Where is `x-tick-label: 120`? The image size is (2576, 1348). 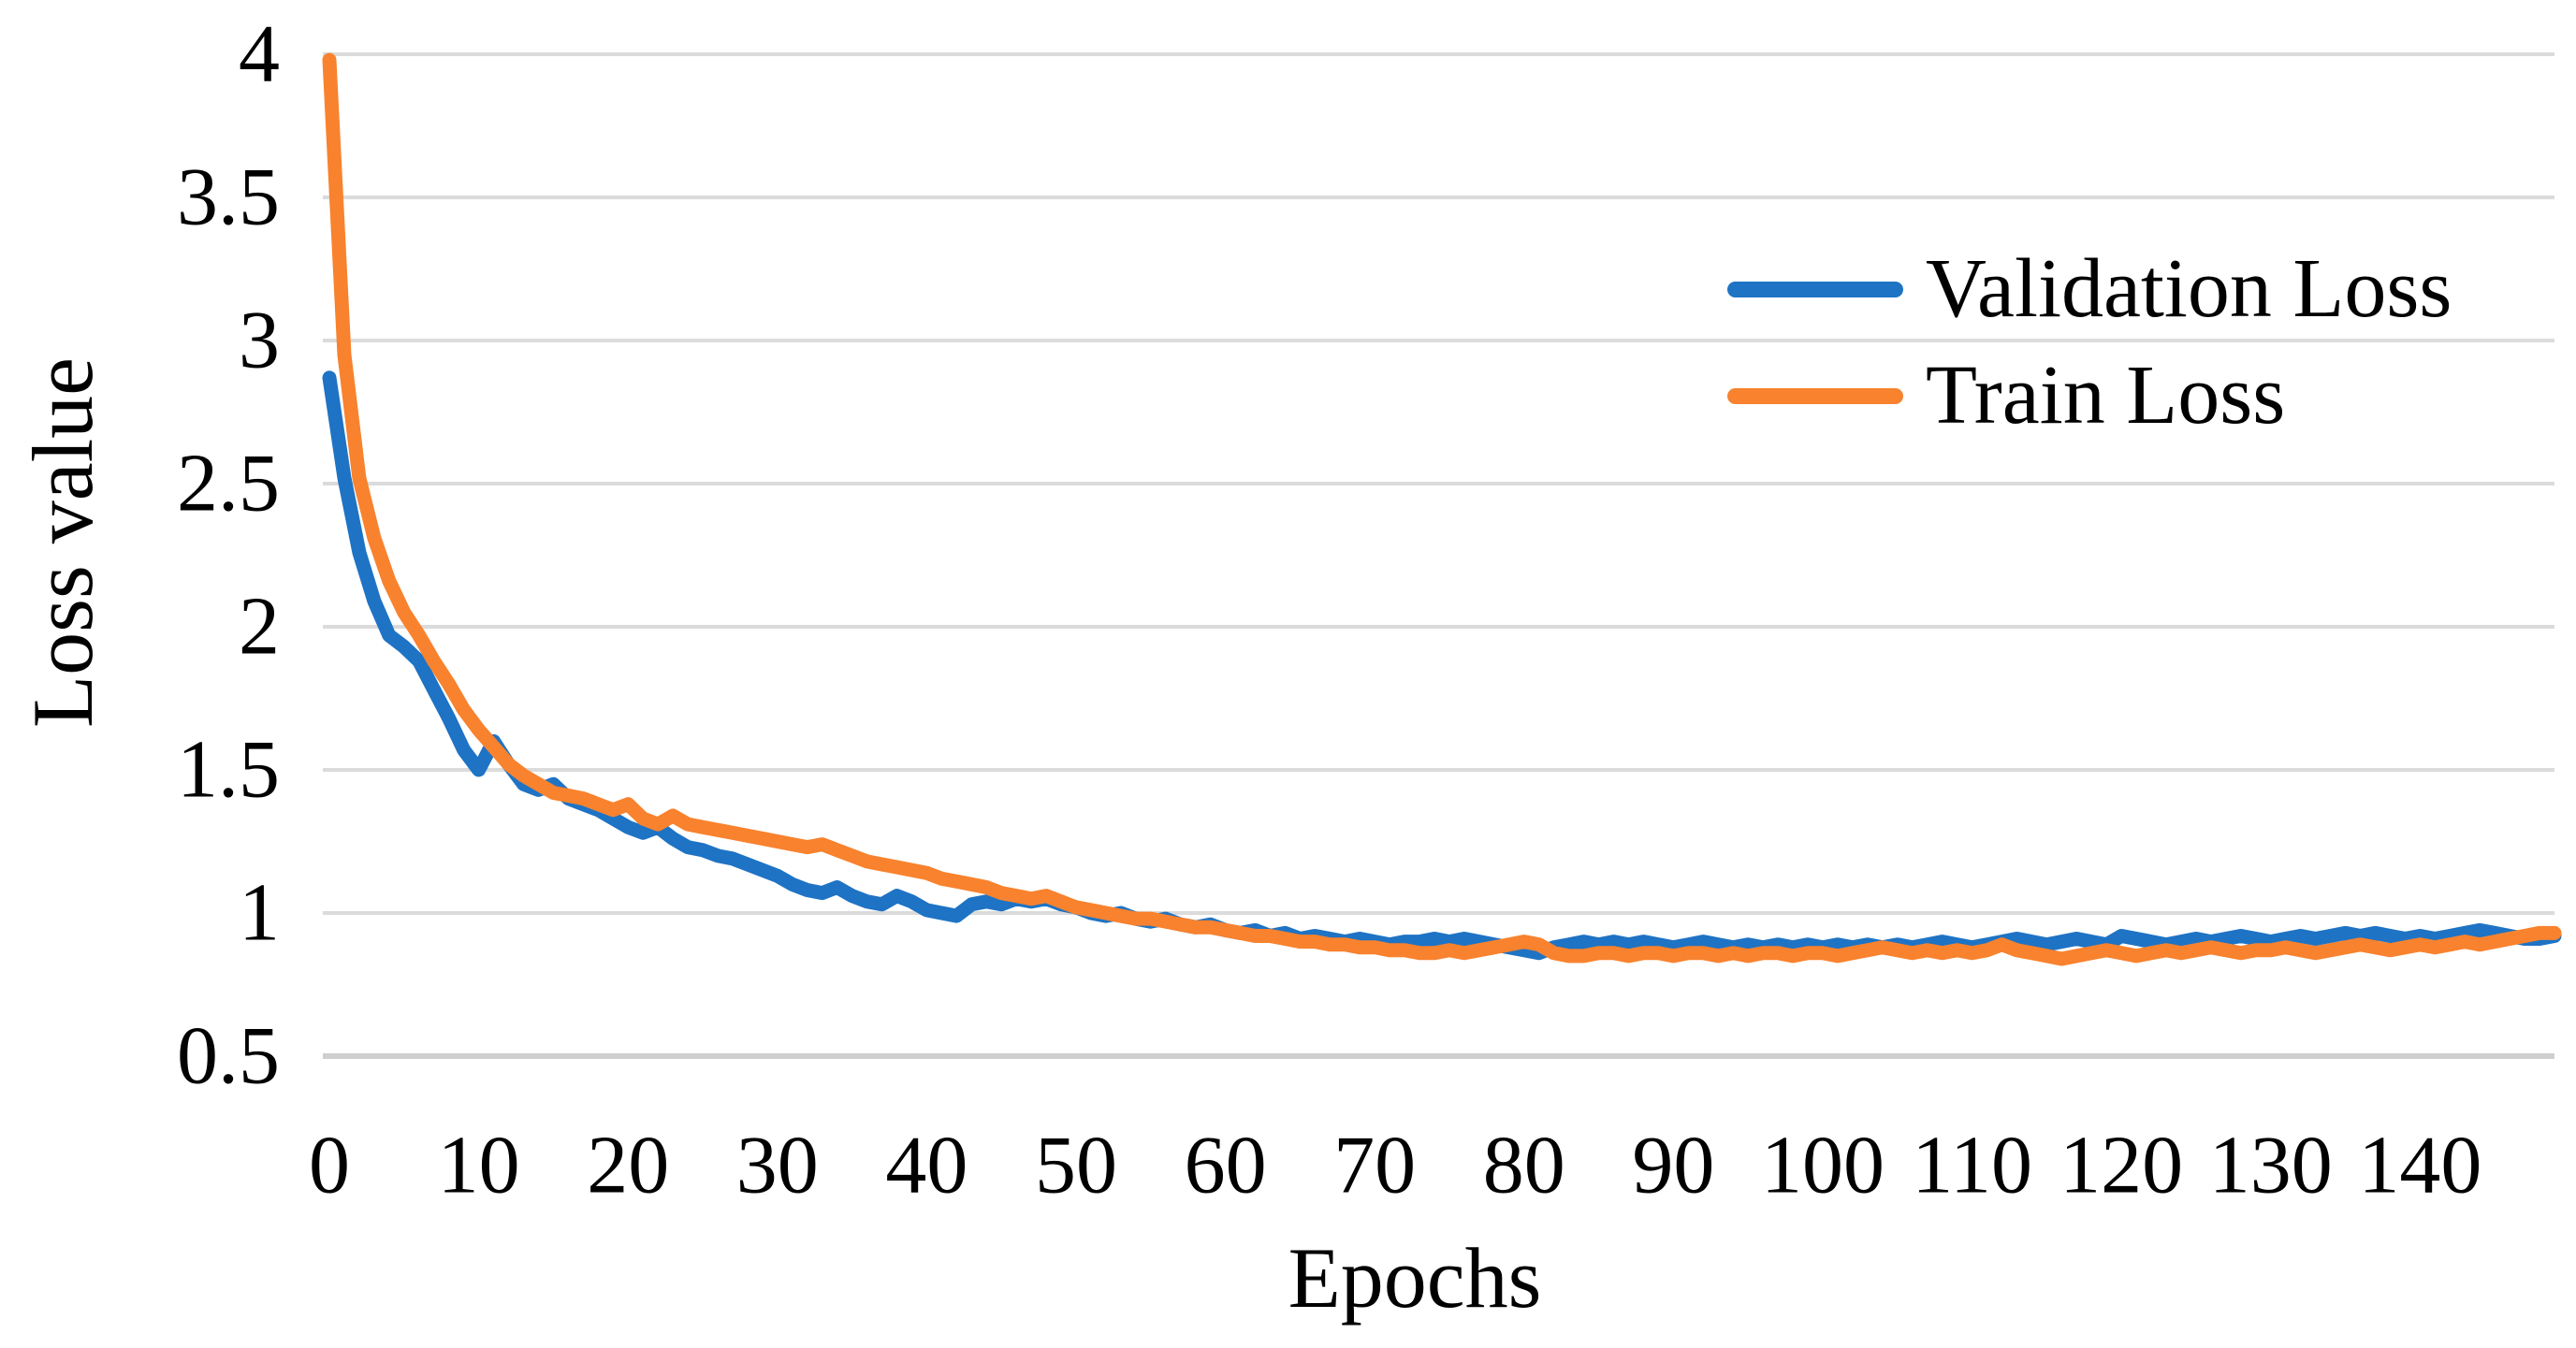
x-tick-label: 120 is located at coordinates (2121, 1166).